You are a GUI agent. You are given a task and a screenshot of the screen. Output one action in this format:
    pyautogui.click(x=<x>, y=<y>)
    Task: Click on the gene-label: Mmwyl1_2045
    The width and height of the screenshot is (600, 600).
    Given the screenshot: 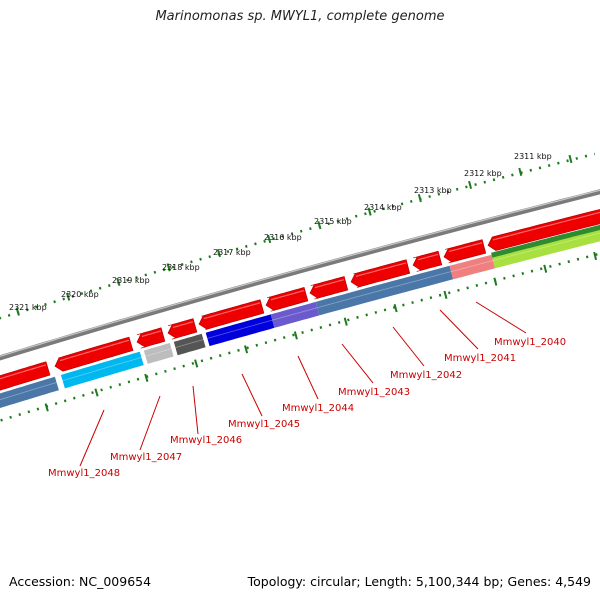 What is the action you would take?
    pyautogui.click(x=264, y=424)
    